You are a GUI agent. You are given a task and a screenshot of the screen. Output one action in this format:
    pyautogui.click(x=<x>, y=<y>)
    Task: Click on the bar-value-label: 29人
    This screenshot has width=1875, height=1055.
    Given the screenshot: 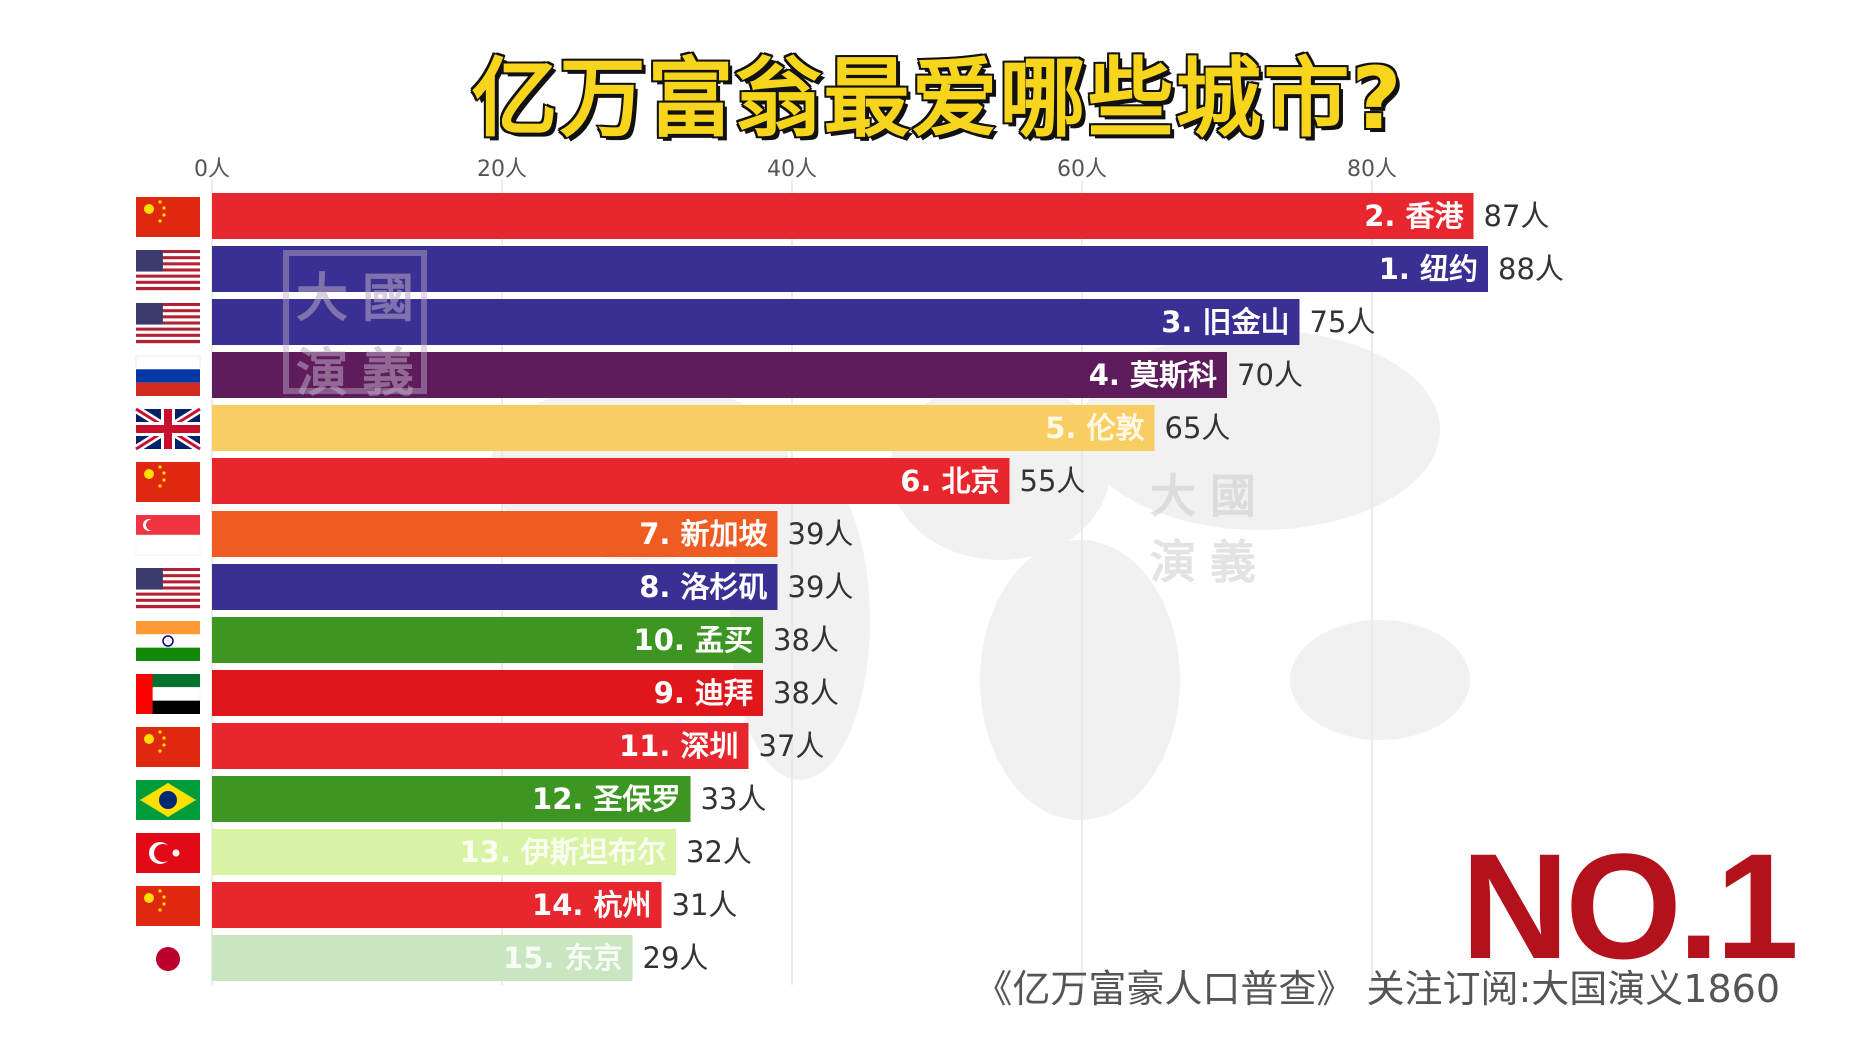 What is the action you would take?
    pyautogui.click(x=676, y=958)
    